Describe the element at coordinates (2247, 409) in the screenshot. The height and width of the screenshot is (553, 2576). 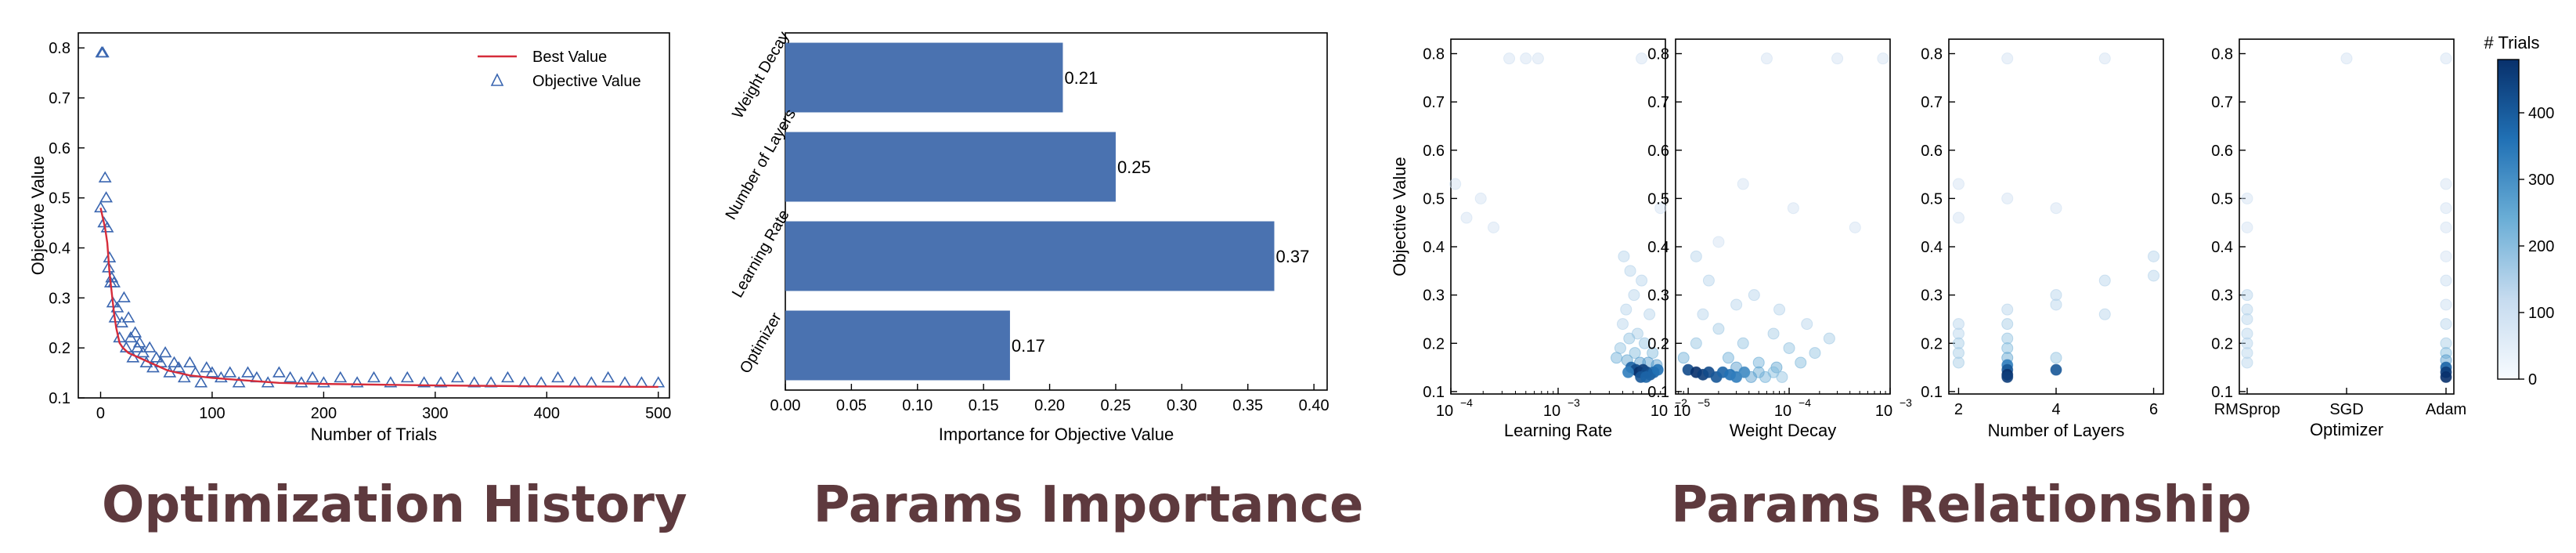
I see `x-tick-label: RMSprop` at that location.